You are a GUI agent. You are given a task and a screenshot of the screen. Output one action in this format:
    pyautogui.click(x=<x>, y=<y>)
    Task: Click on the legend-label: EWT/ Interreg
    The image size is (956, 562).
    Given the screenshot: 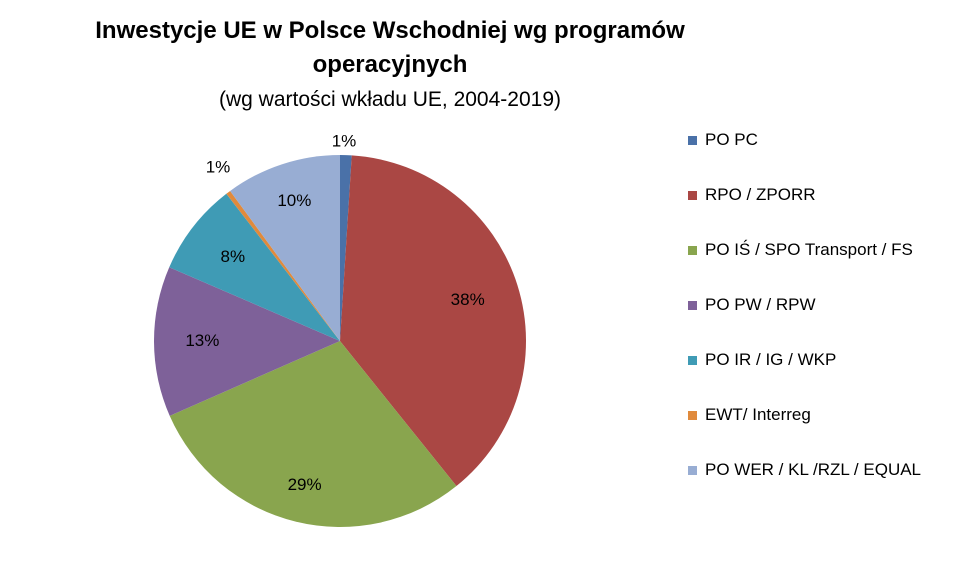 What is the action you would take?
    pyautogui.click(x=758, y=414)
    